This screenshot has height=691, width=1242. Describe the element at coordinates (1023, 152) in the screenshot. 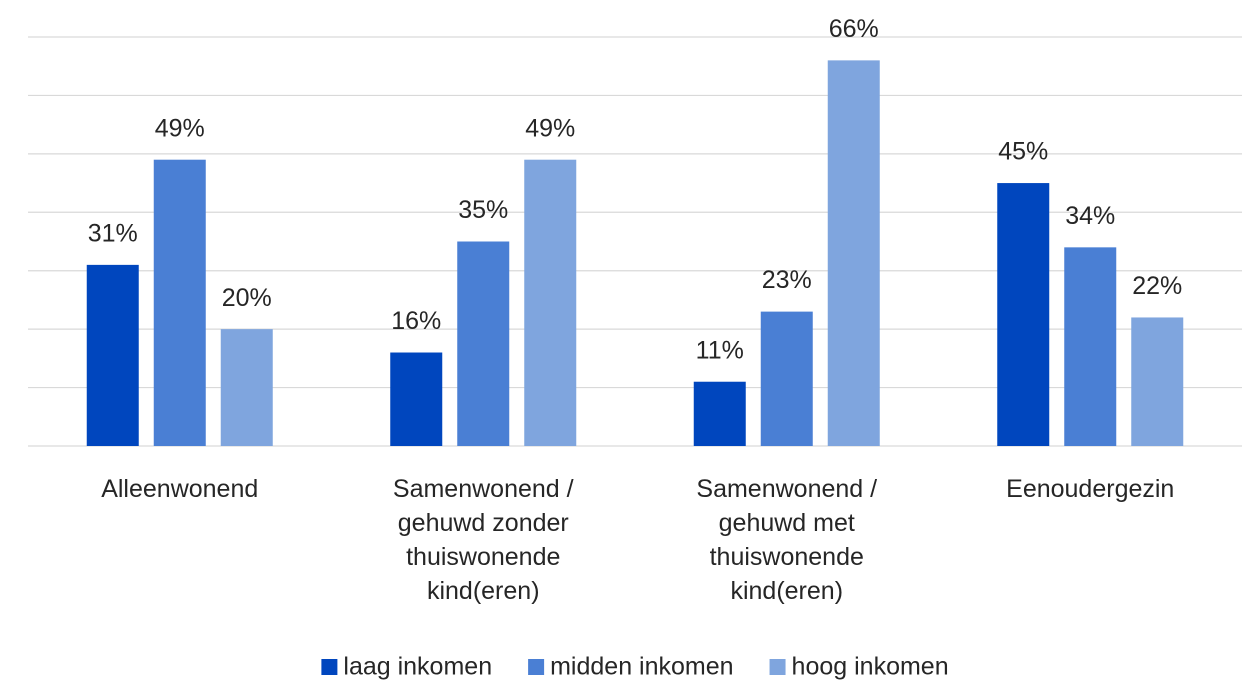

I see `value-label: 45%` at that location.